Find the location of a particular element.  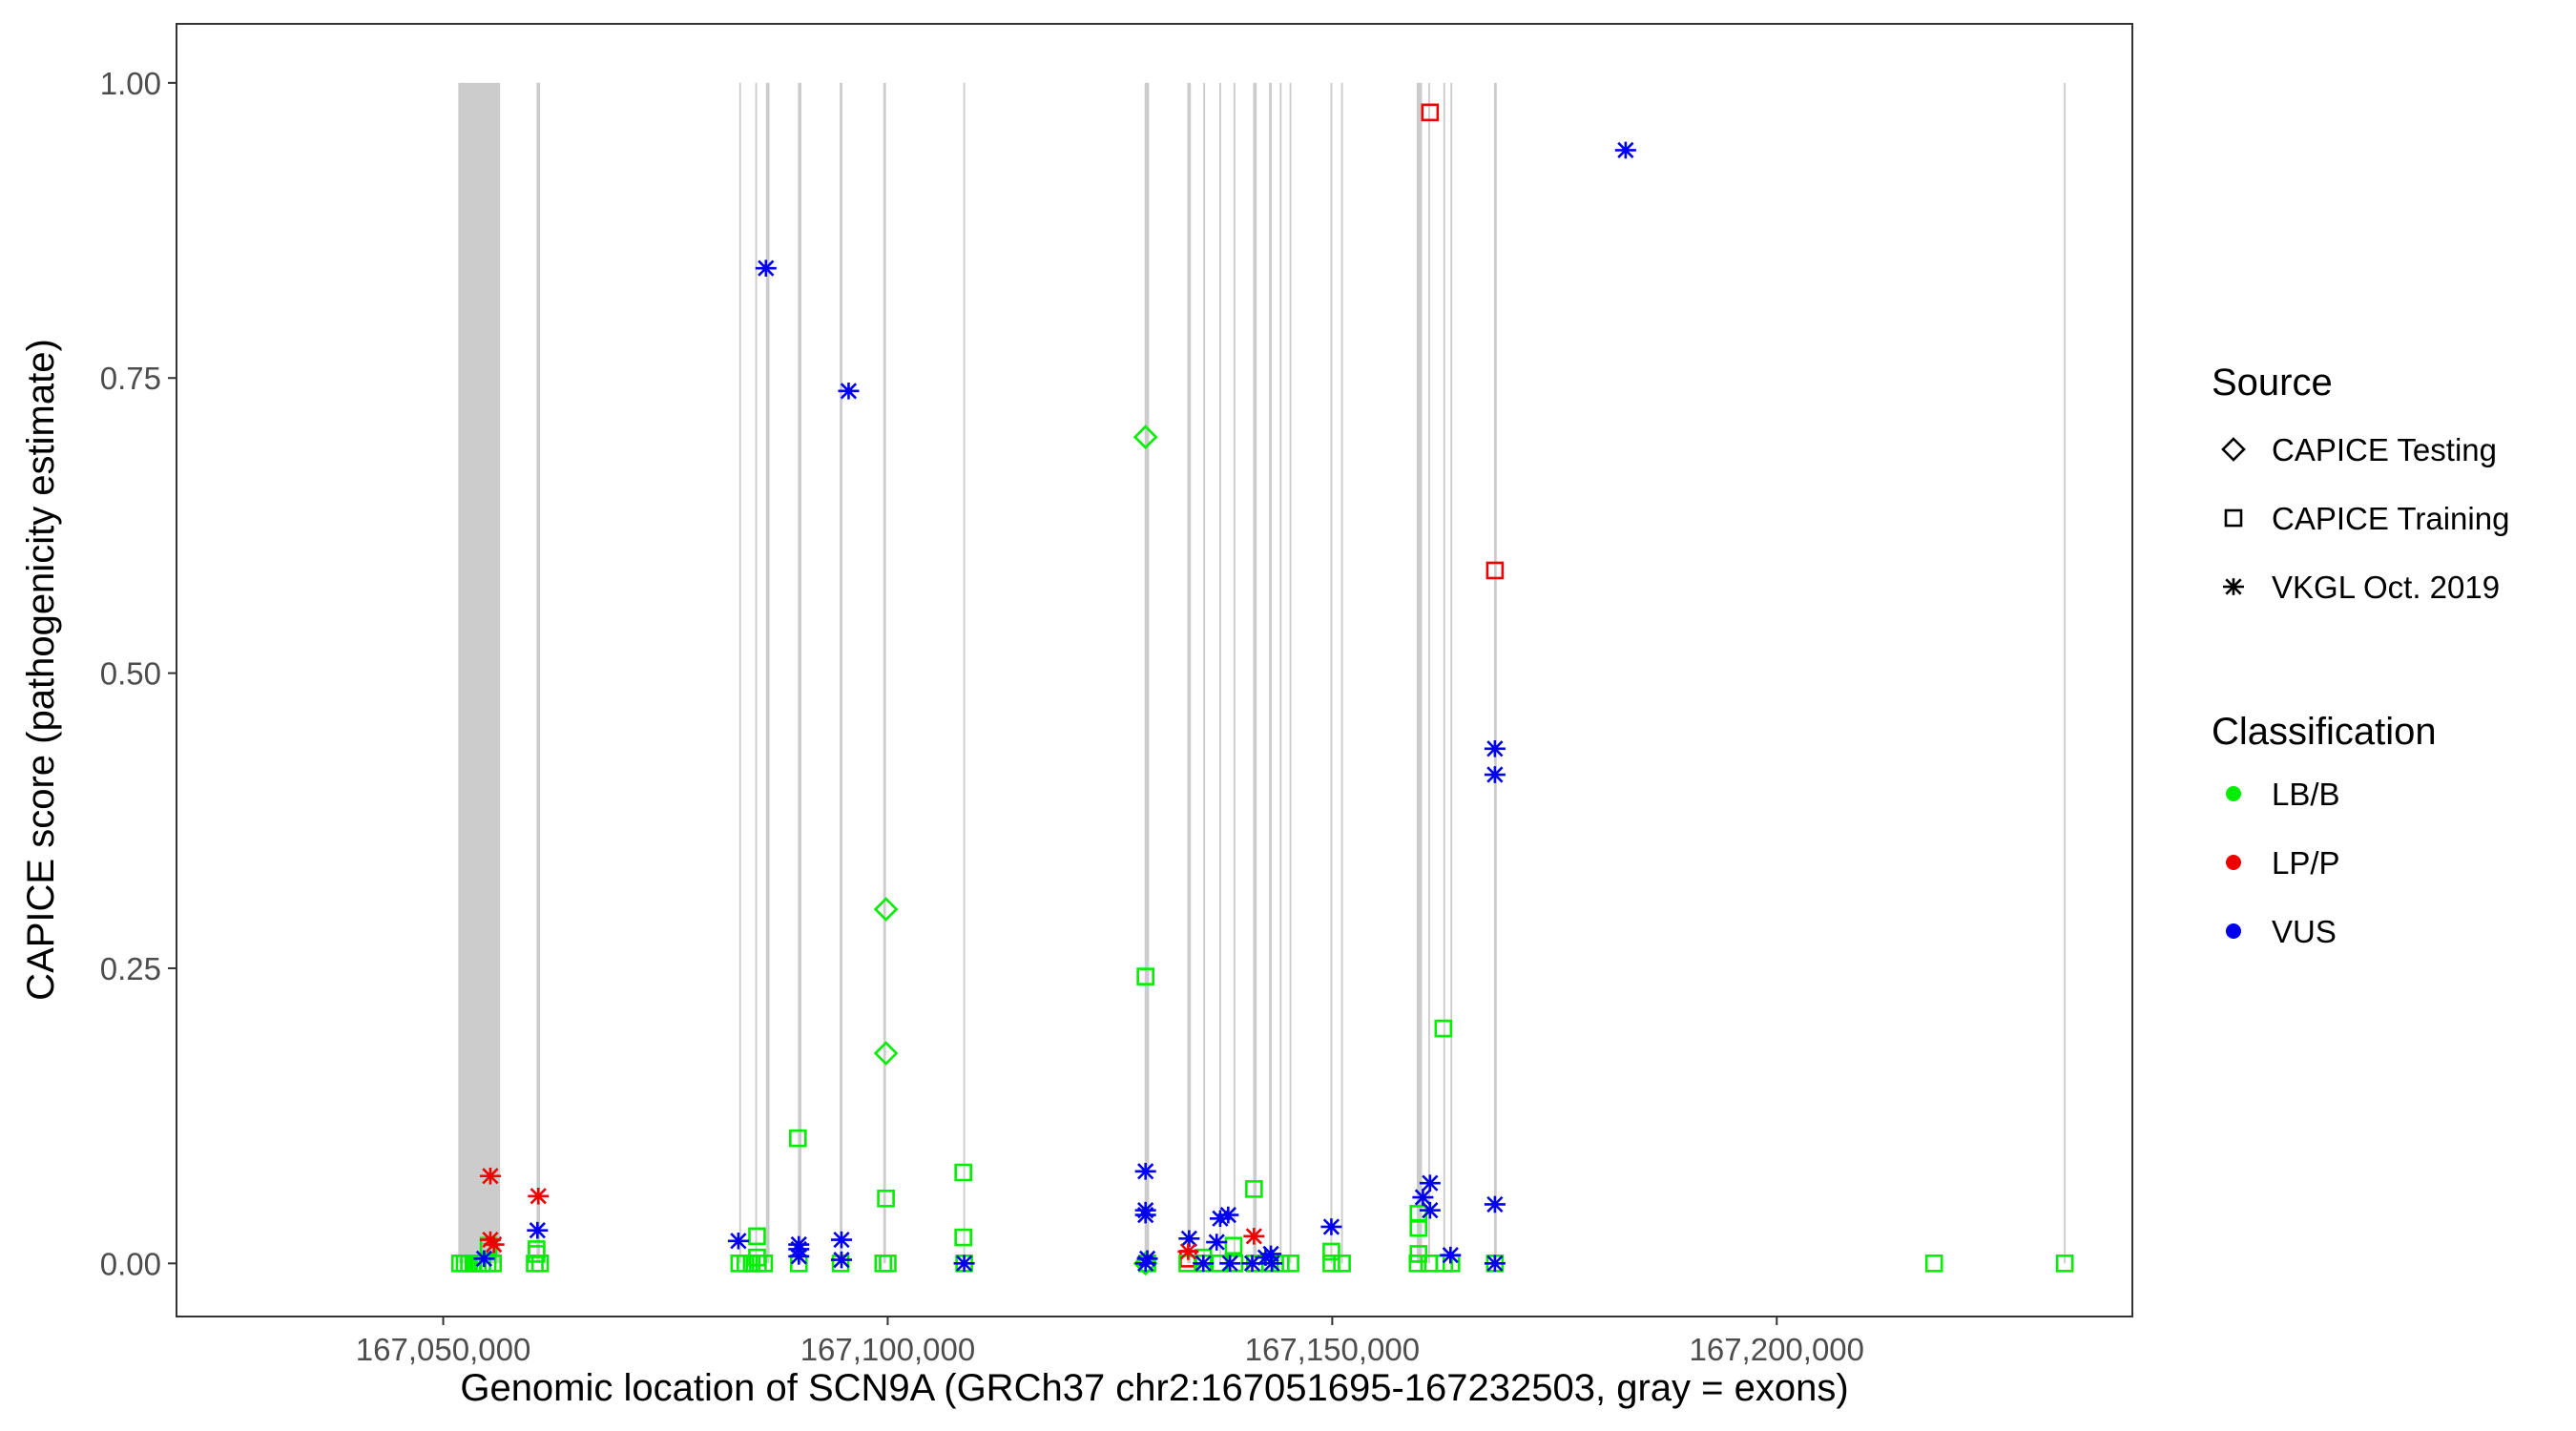

y-tick-label: 0.75 is located at coordinates (130, 378).